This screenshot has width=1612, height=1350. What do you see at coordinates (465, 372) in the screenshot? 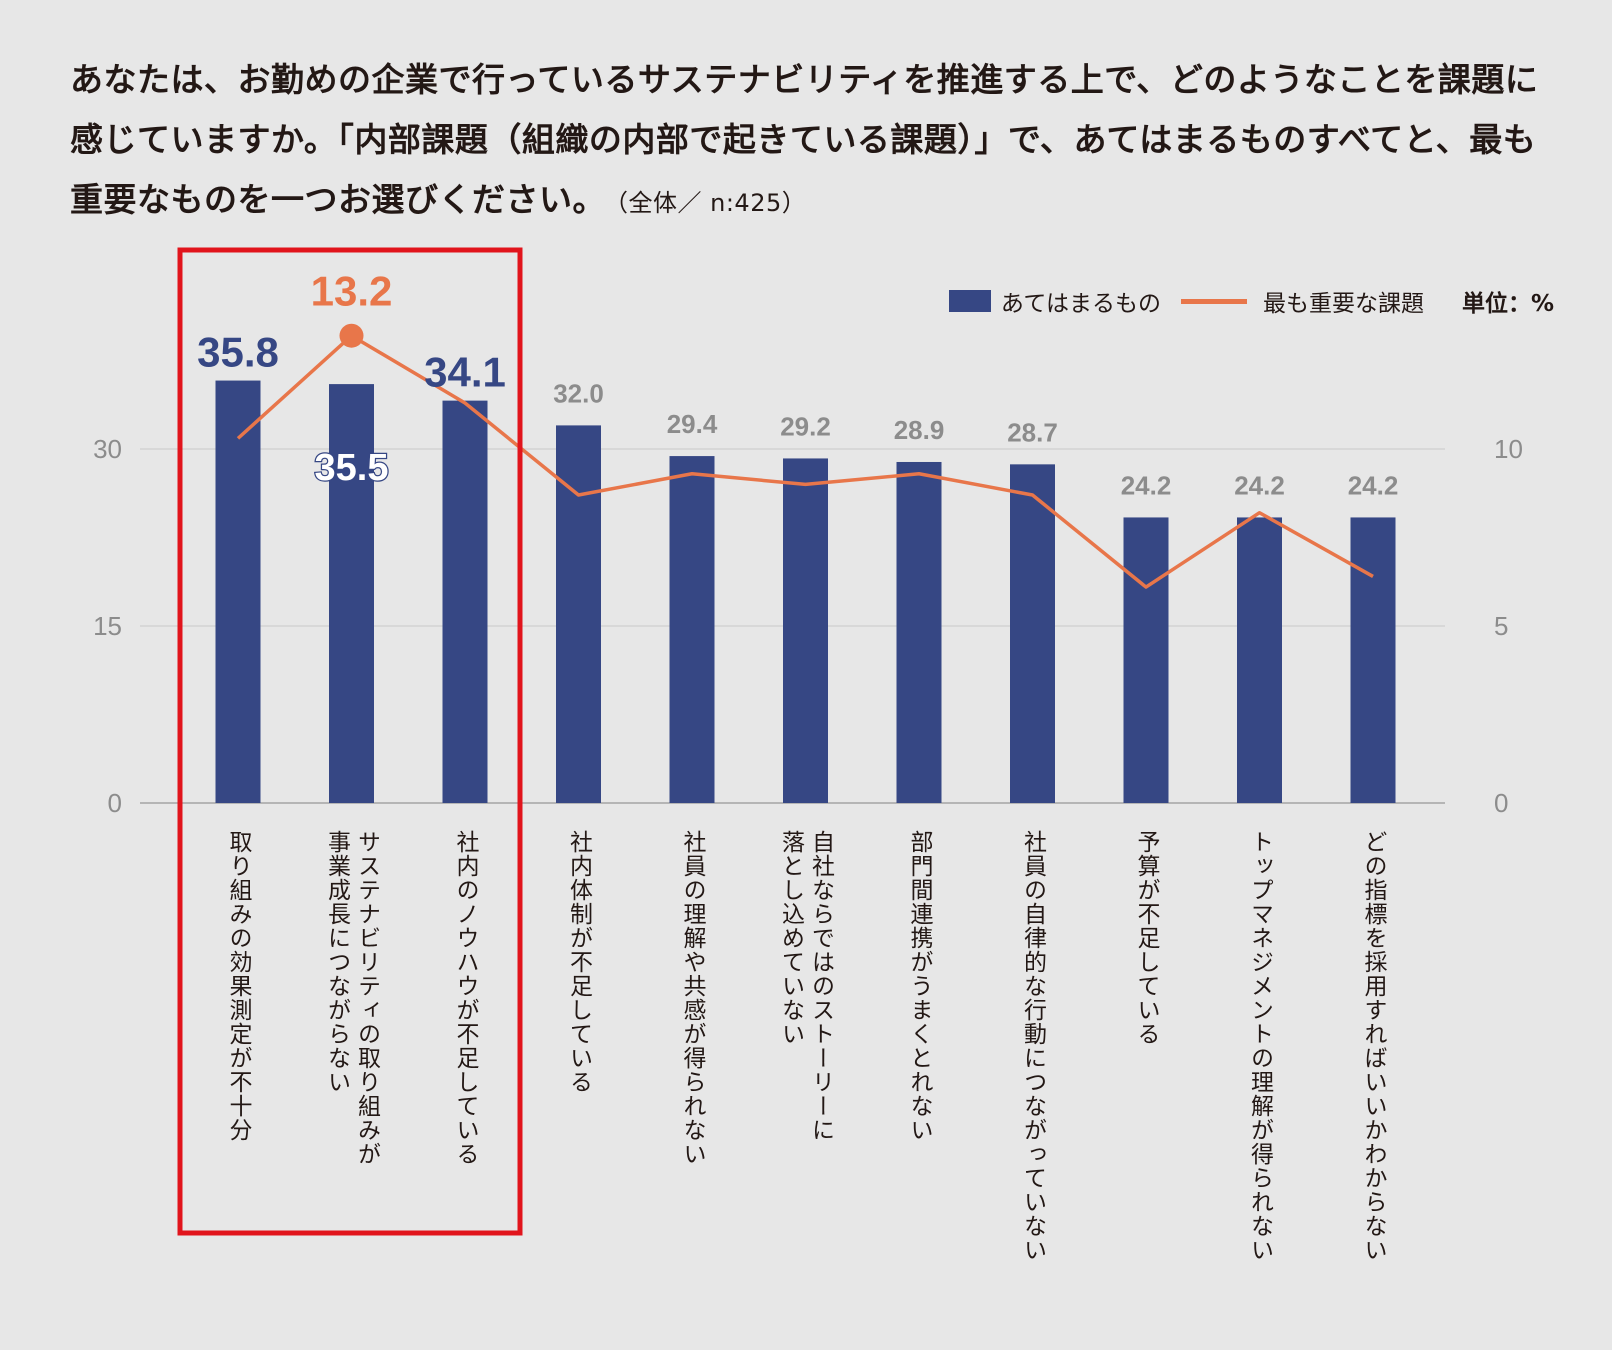
I see `bar-value-label: 34.1` at bounding box center [465, 372].